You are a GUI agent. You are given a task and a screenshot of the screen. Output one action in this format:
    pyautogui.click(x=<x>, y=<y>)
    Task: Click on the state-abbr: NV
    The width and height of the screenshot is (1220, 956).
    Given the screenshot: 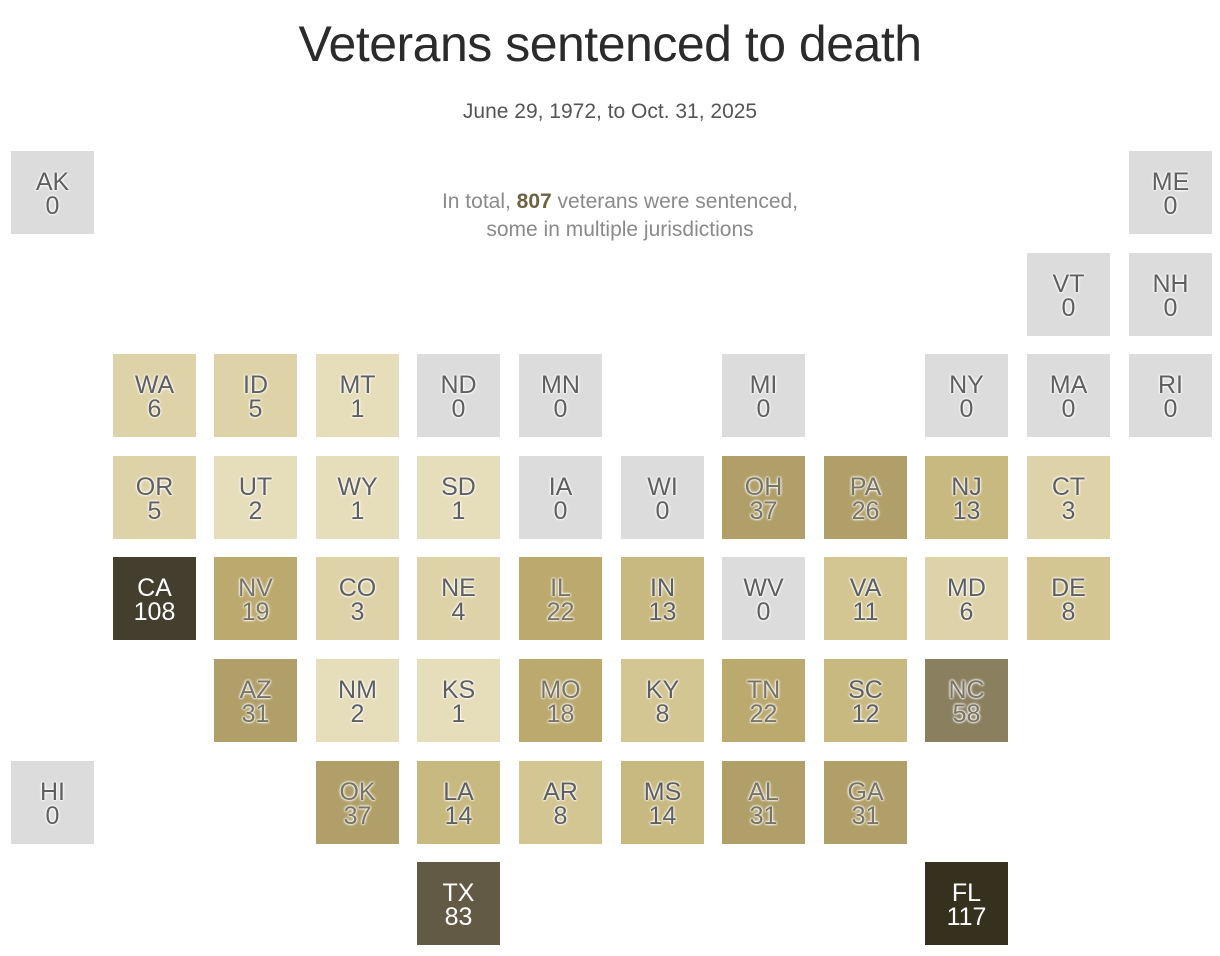 What is the action you would take?
    pyautogui.click(x=255, y=587)
    